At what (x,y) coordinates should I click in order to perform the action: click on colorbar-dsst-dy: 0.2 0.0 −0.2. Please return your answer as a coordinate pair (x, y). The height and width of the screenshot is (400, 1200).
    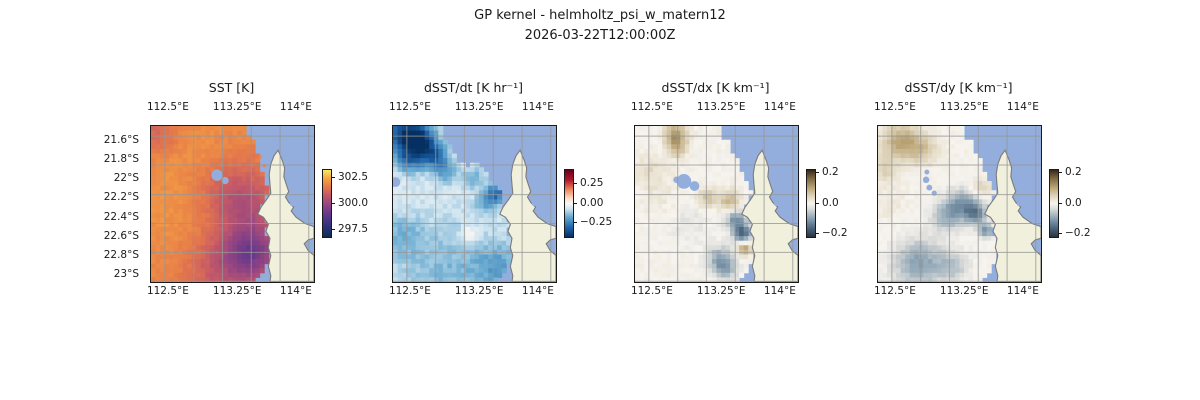
    Looking at the image, I should click on (1081, 202).